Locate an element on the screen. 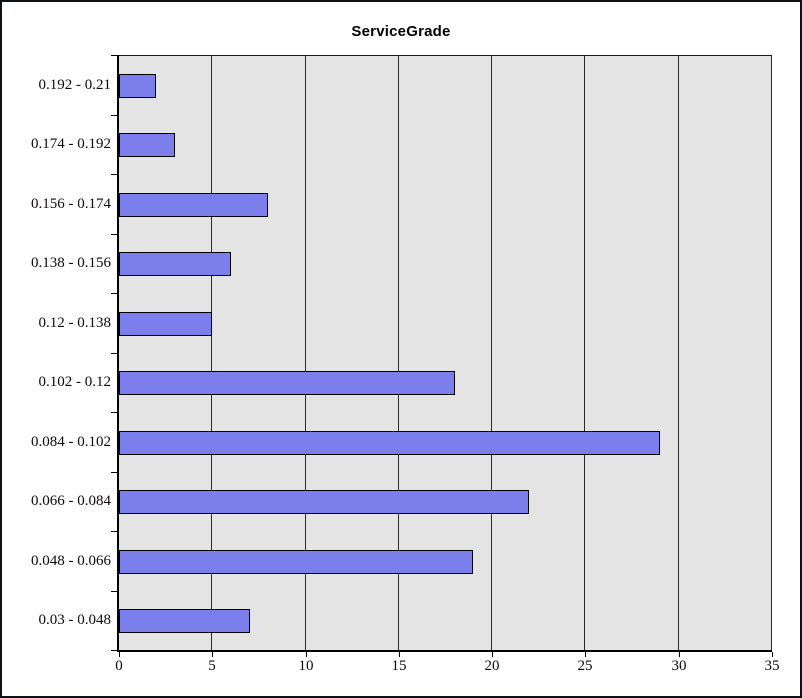 The width and height of the screenshot is (802, 698). y-category-label: 0.066 - 0.084 is located at coordinates (71, 501).